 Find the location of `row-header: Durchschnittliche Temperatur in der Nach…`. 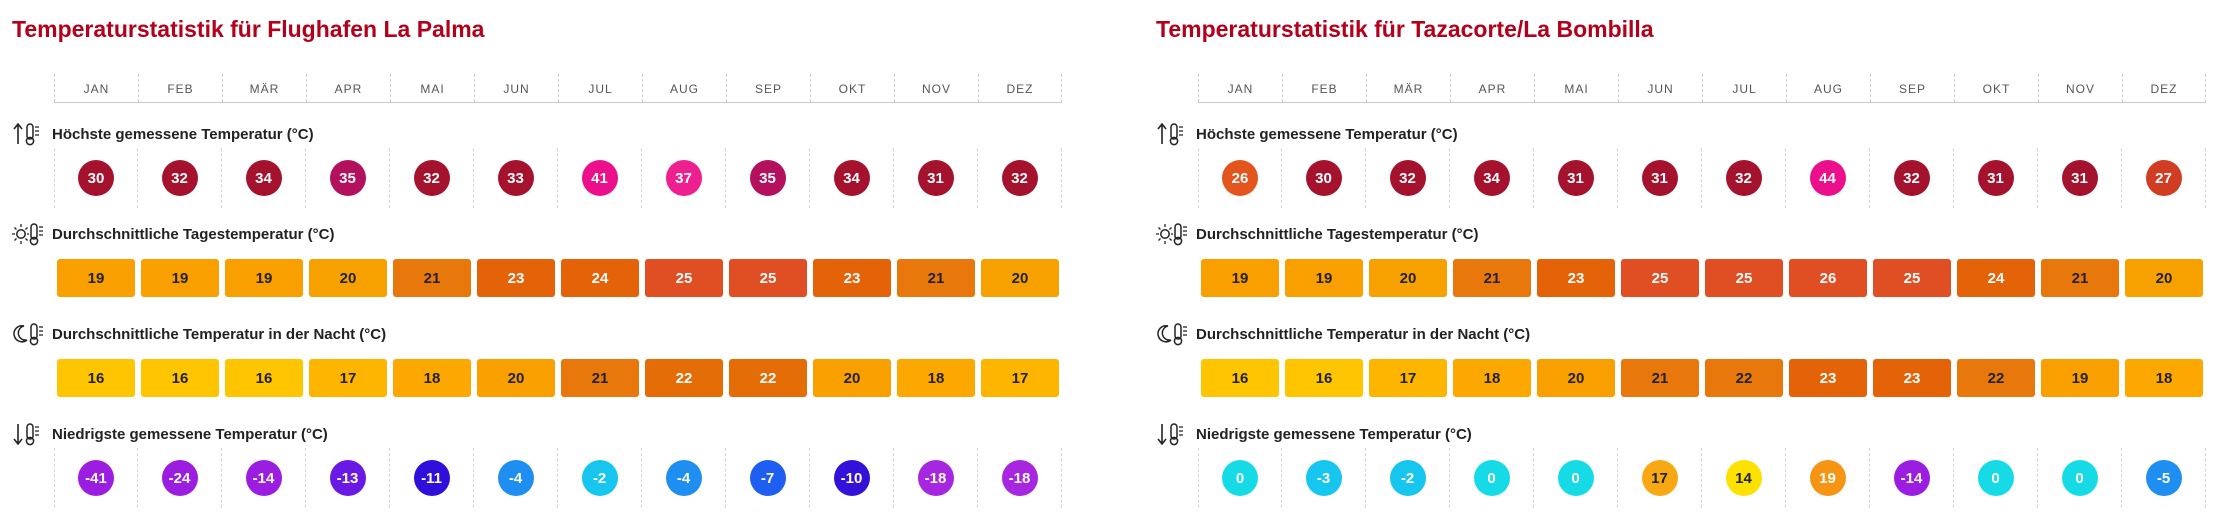

row-header: Durchschnittliche Temperatur in der Nach… is located at coordinates (1343, 334).